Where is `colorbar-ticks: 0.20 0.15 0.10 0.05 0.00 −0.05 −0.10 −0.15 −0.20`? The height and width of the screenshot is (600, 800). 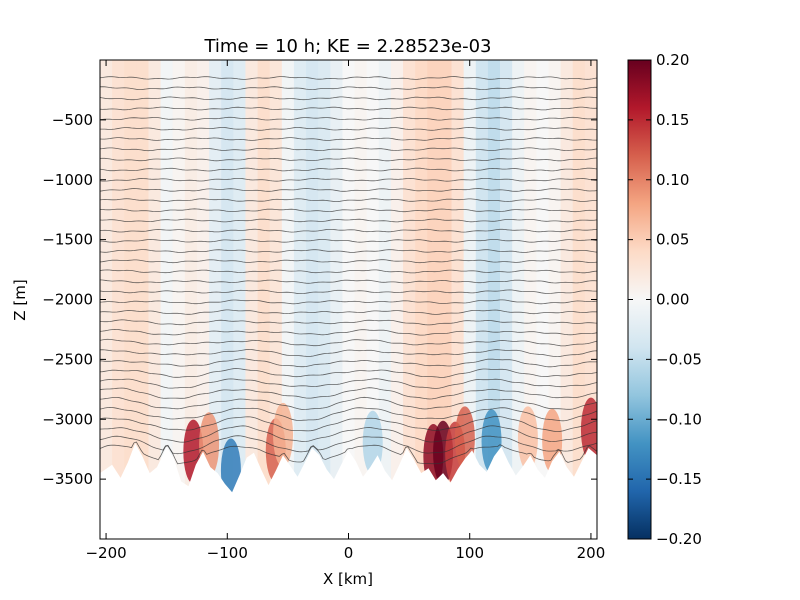
colorbar-ticks: 0.20 0.15 0.10 0.05 0.00 −0.05 −0.10 −0.15 −0.20 is located at coordinates (665, 299).